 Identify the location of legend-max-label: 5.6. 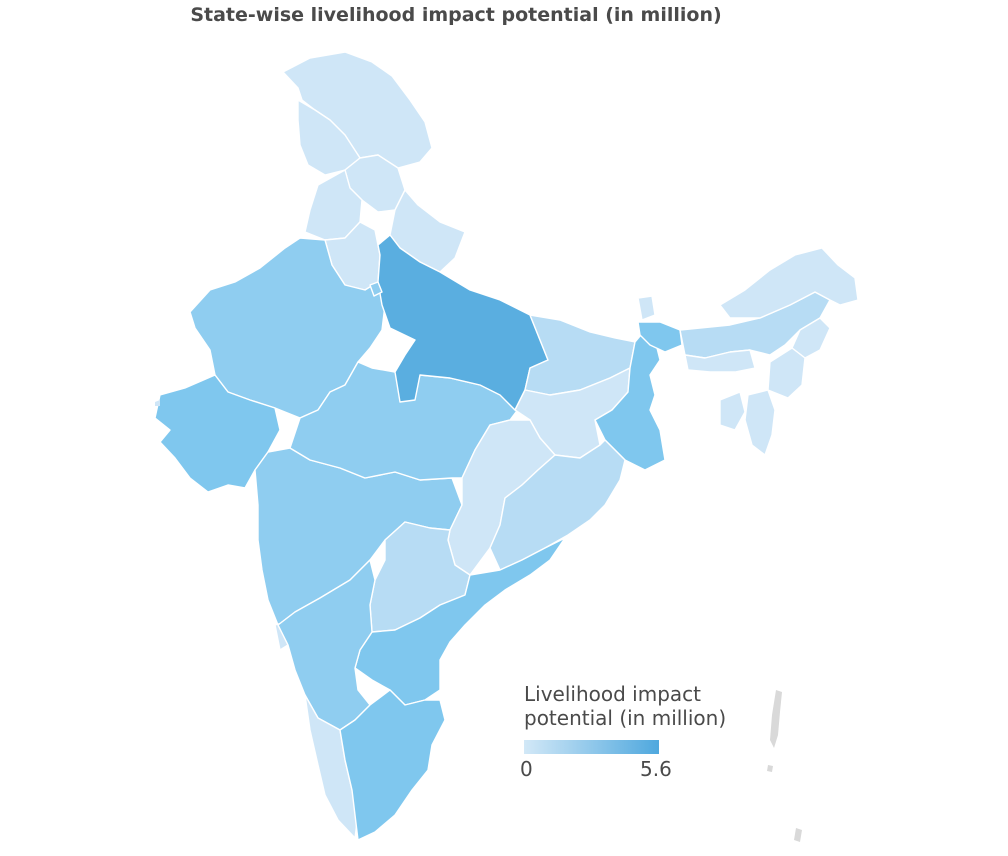
(656, 769).